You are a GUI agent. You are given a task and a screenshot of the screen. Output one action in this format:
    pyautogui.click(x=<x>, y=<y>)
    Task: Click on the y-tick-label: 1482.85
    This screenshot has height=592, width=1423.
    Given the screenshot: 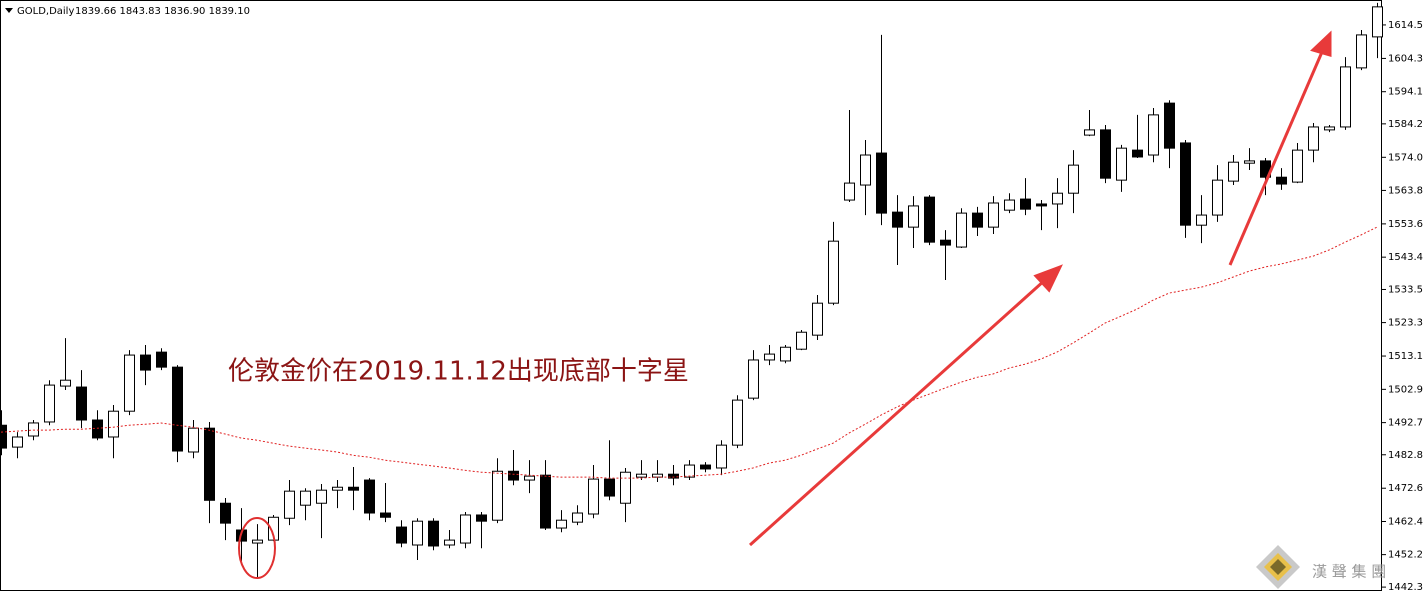 What is the action you would take?
    pyautogui.click(x=1405, y=455)
    